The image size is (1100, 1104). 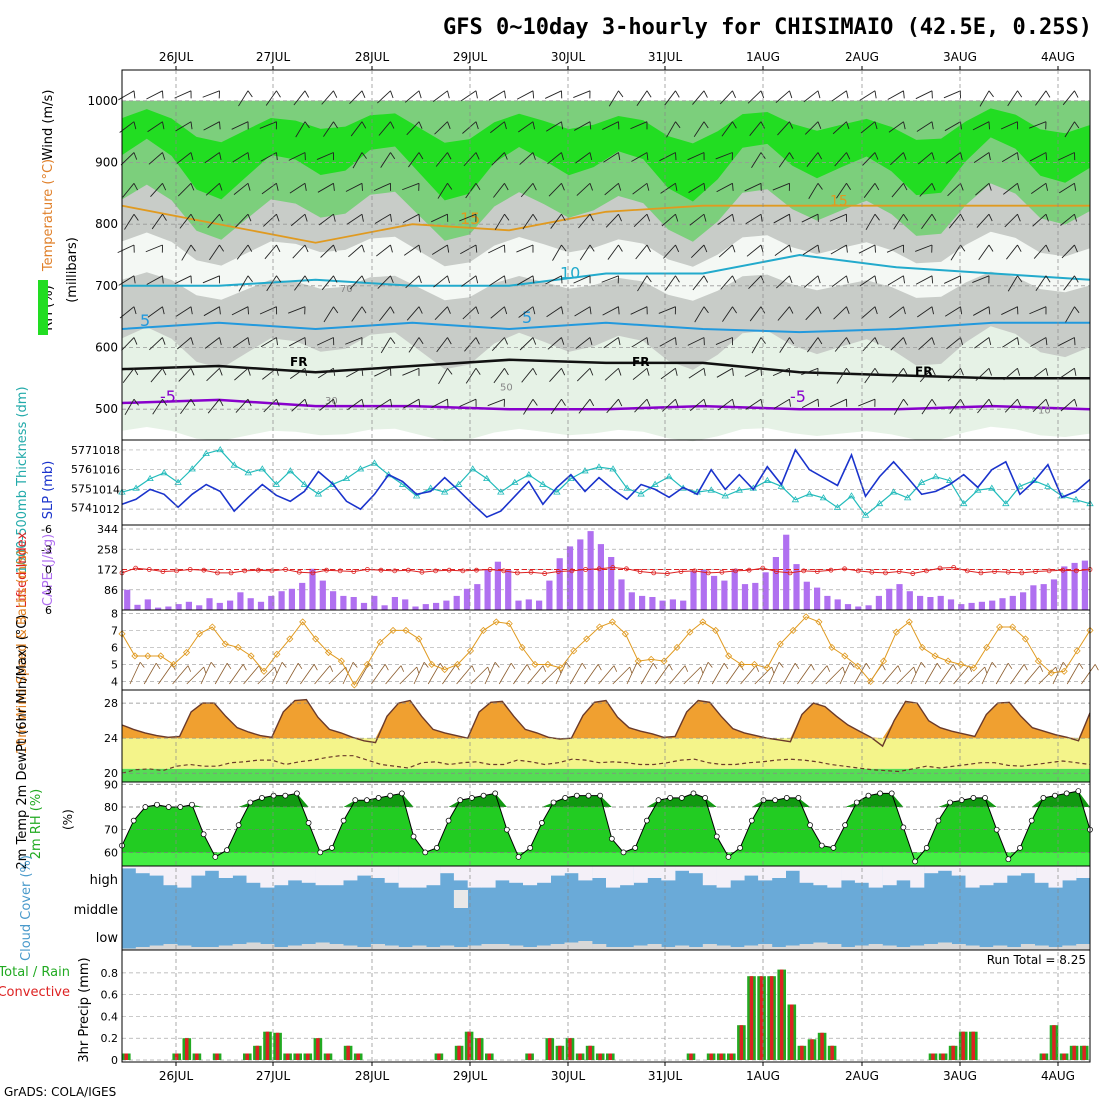 I want to click on thickness-point, so click(x=711, y=489).